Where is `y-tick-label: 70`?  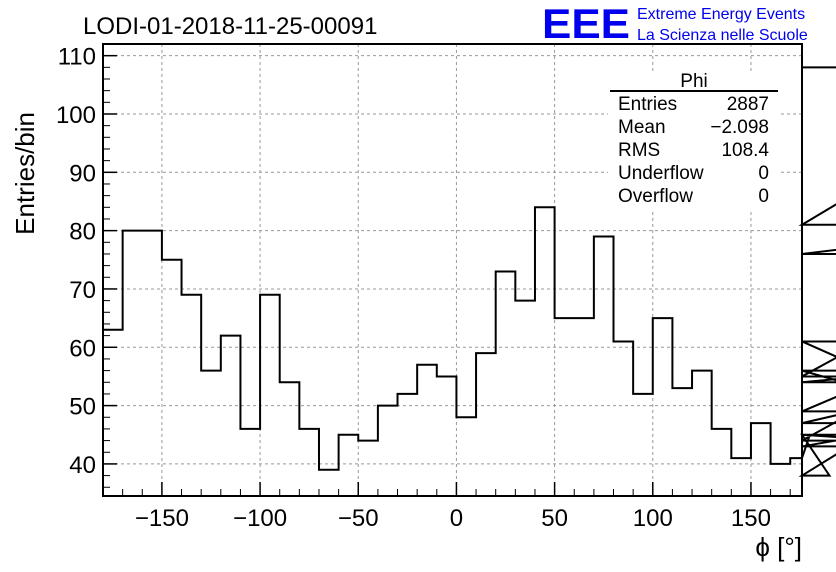 y-tick-label: 70 is located at coordinates (82, 290).